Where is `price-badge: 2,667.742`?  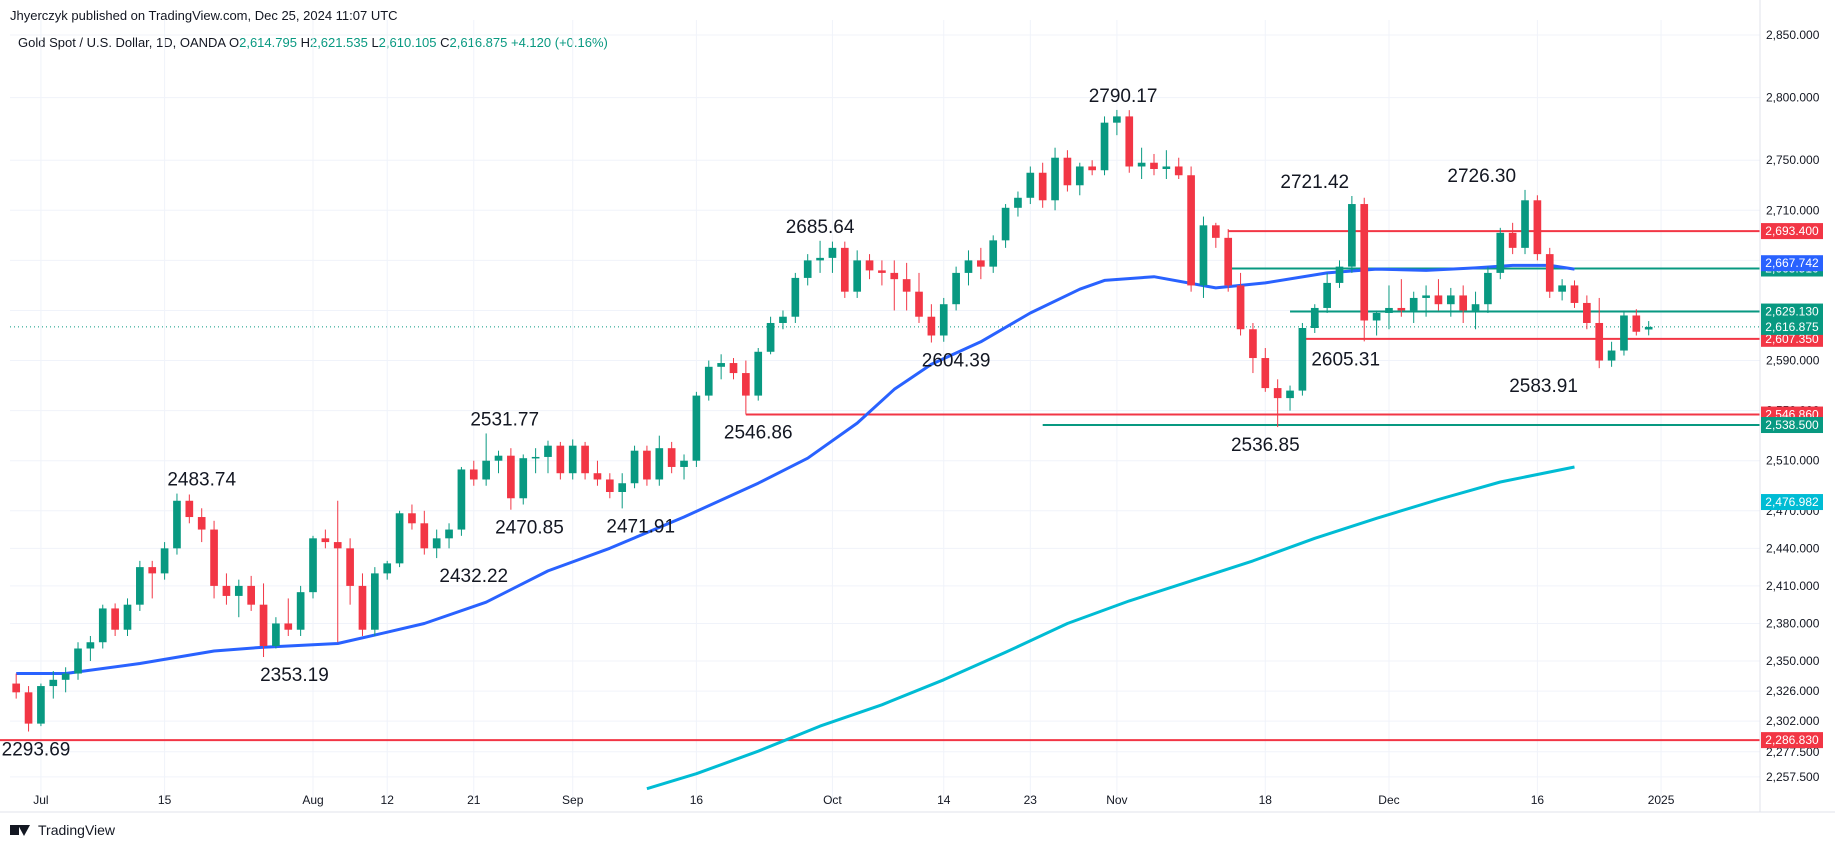 price-badge: 2,667.742 is located at coordinates (1792, 263).